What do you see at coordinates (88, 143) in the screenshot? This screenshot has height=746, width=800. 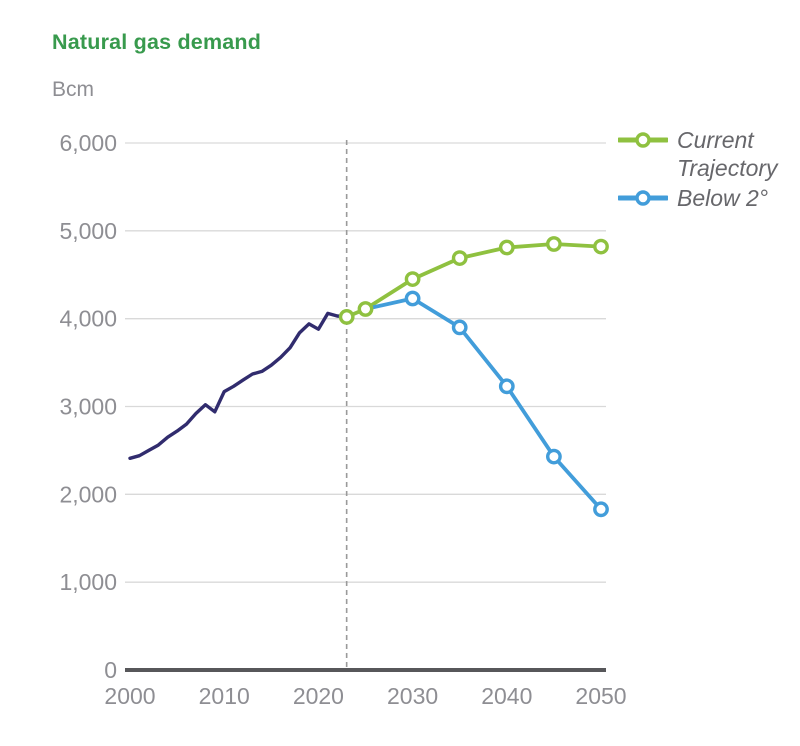 I see `y-tick-label-6000: 6,000` at bounding box center [88, 143].